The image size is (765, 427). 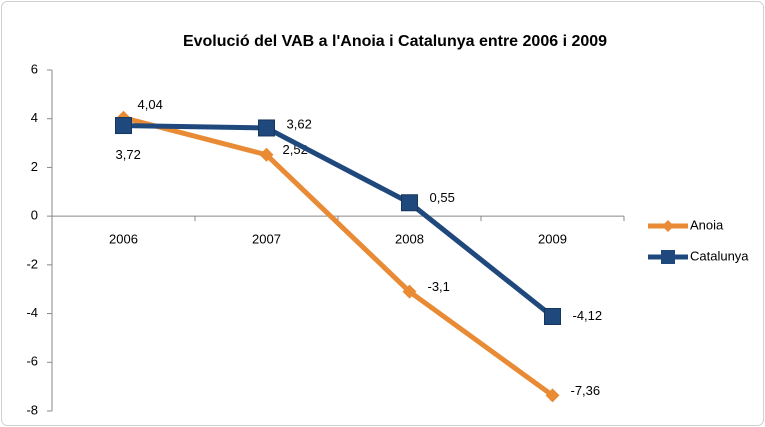 What do you see at coordinates (32, 263) in the screenshot?
I see `y-tick-label: -2` at bounding box center [32, 263].